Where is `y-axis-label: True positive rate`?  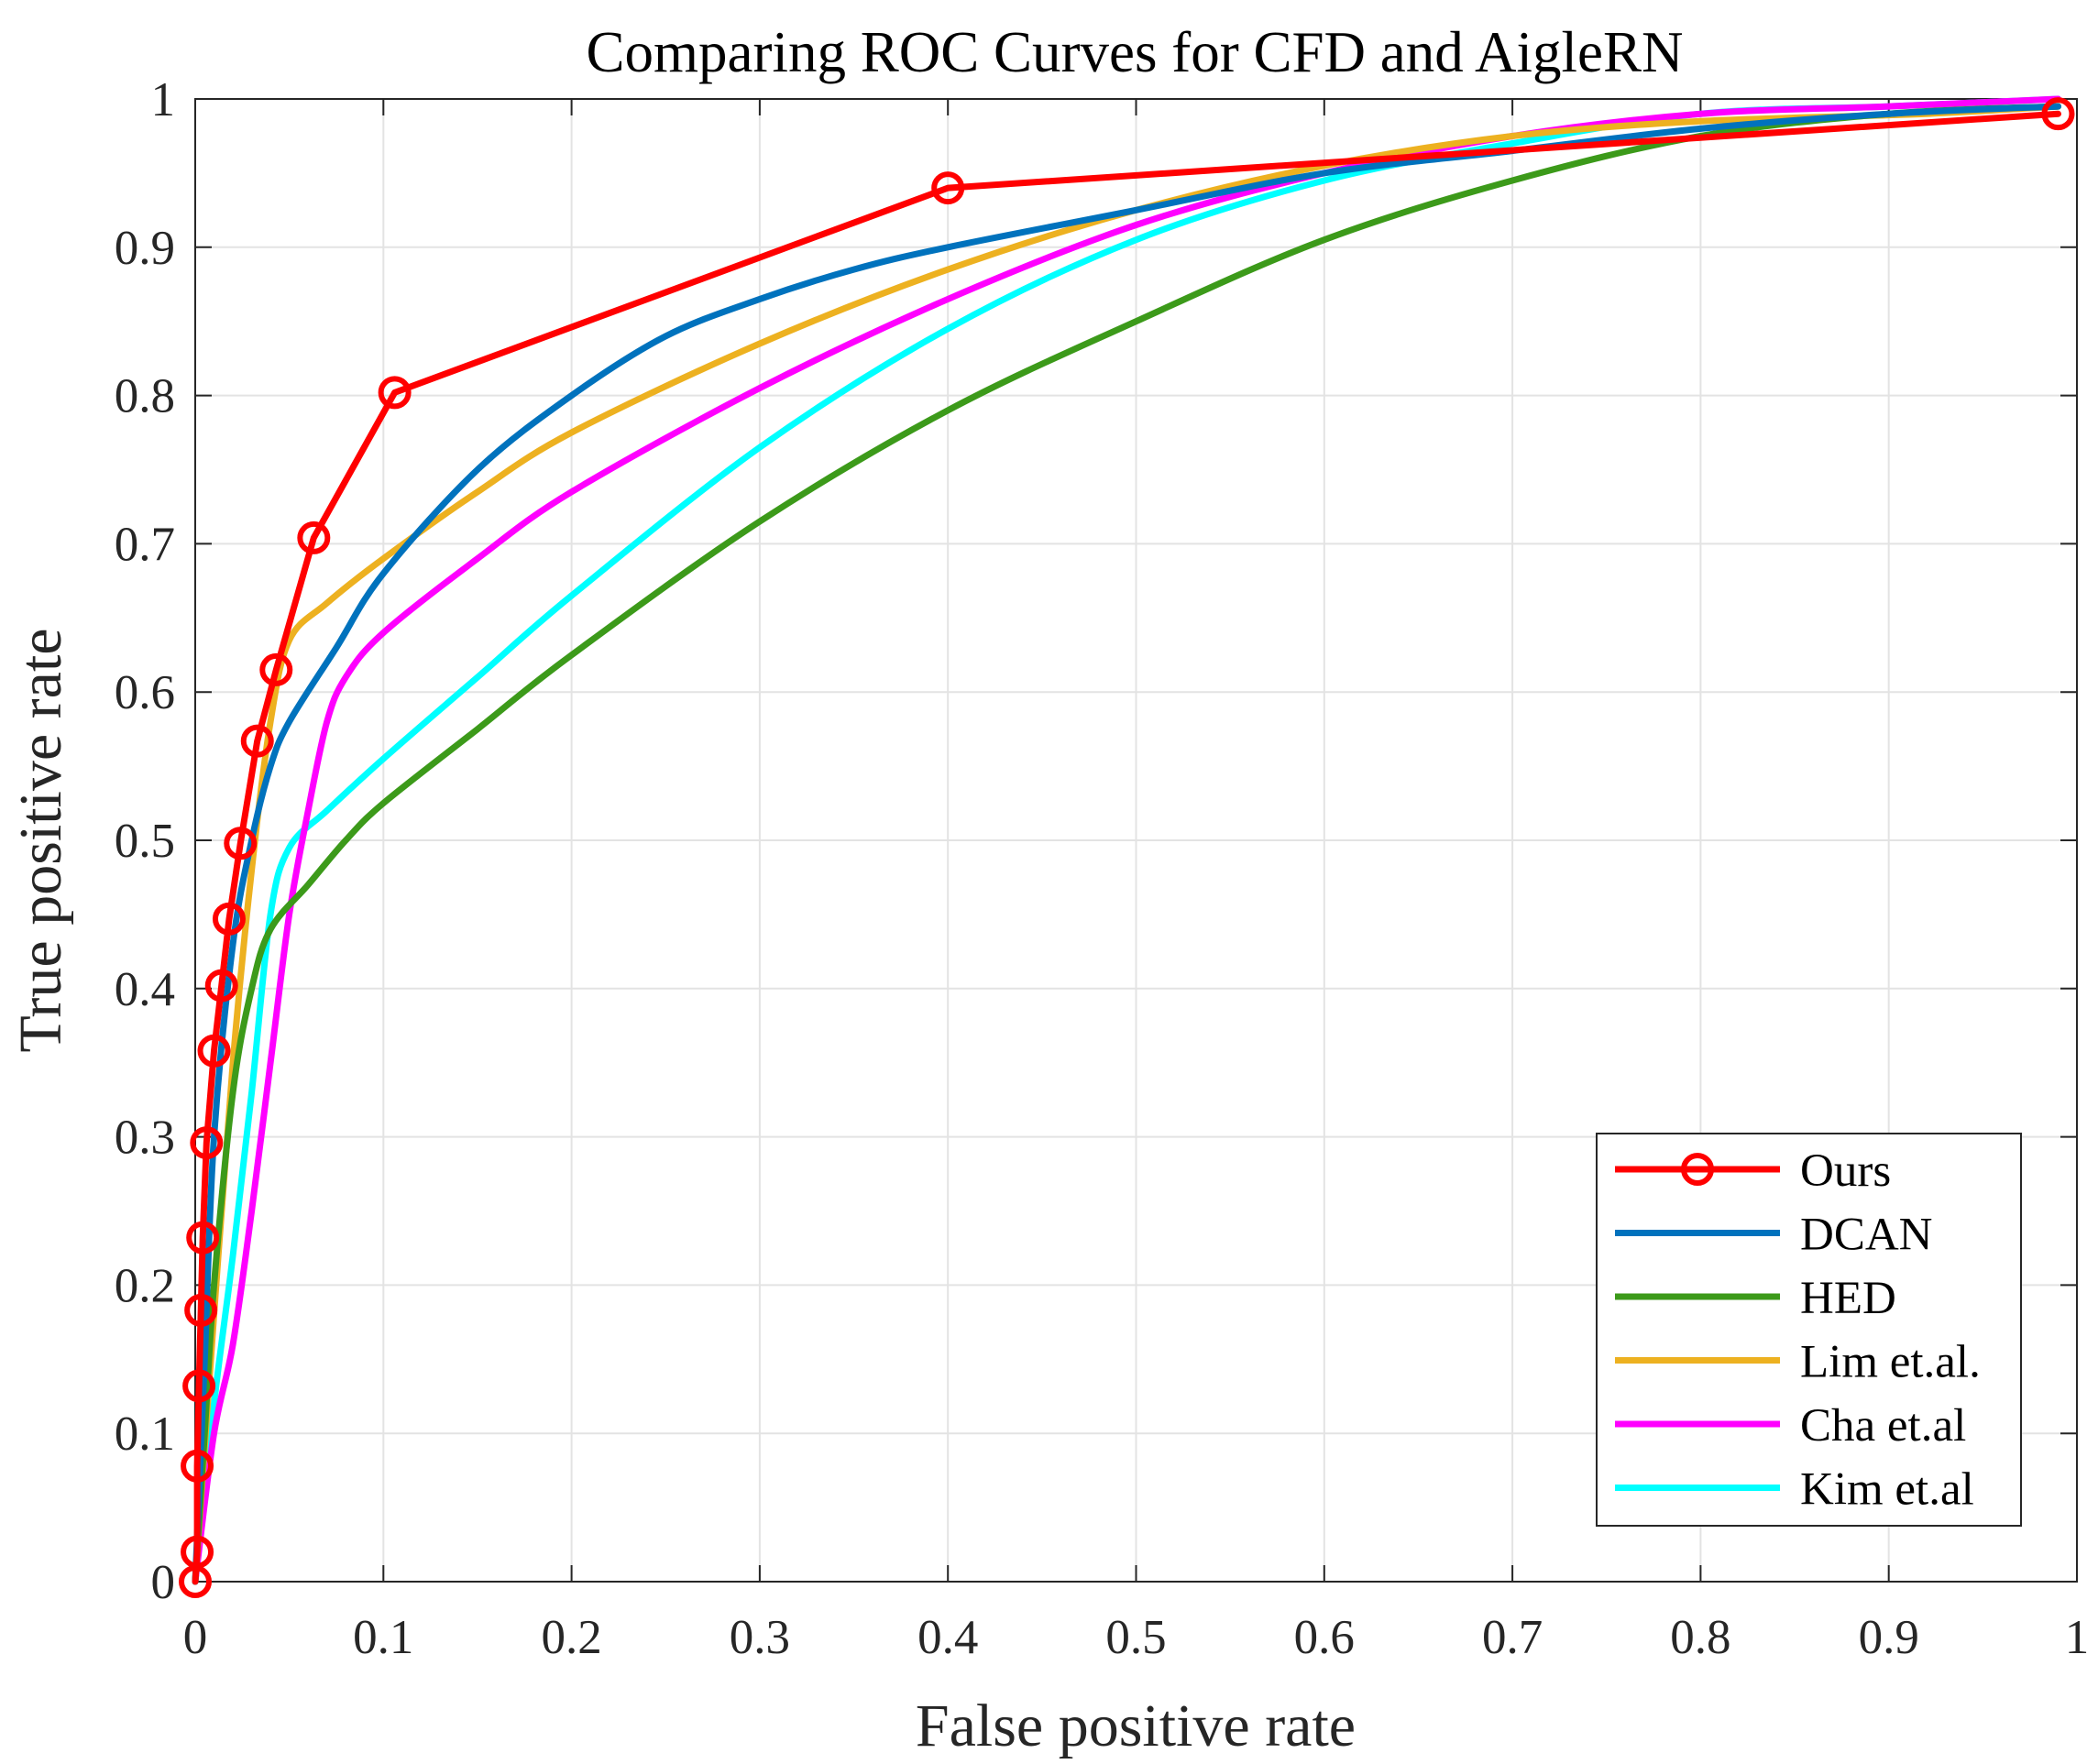 y-axis-label: True positive rate is located at coordinates (40, 840).